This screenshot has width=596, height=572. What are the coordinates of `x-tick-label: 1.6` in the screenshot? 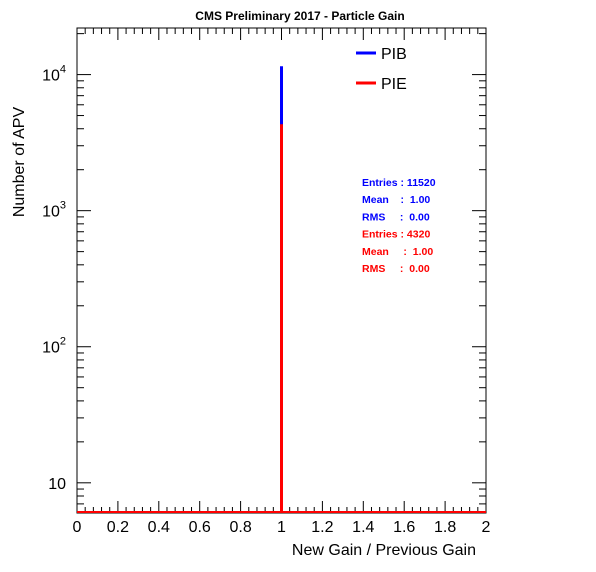 It's located at (404, 527).